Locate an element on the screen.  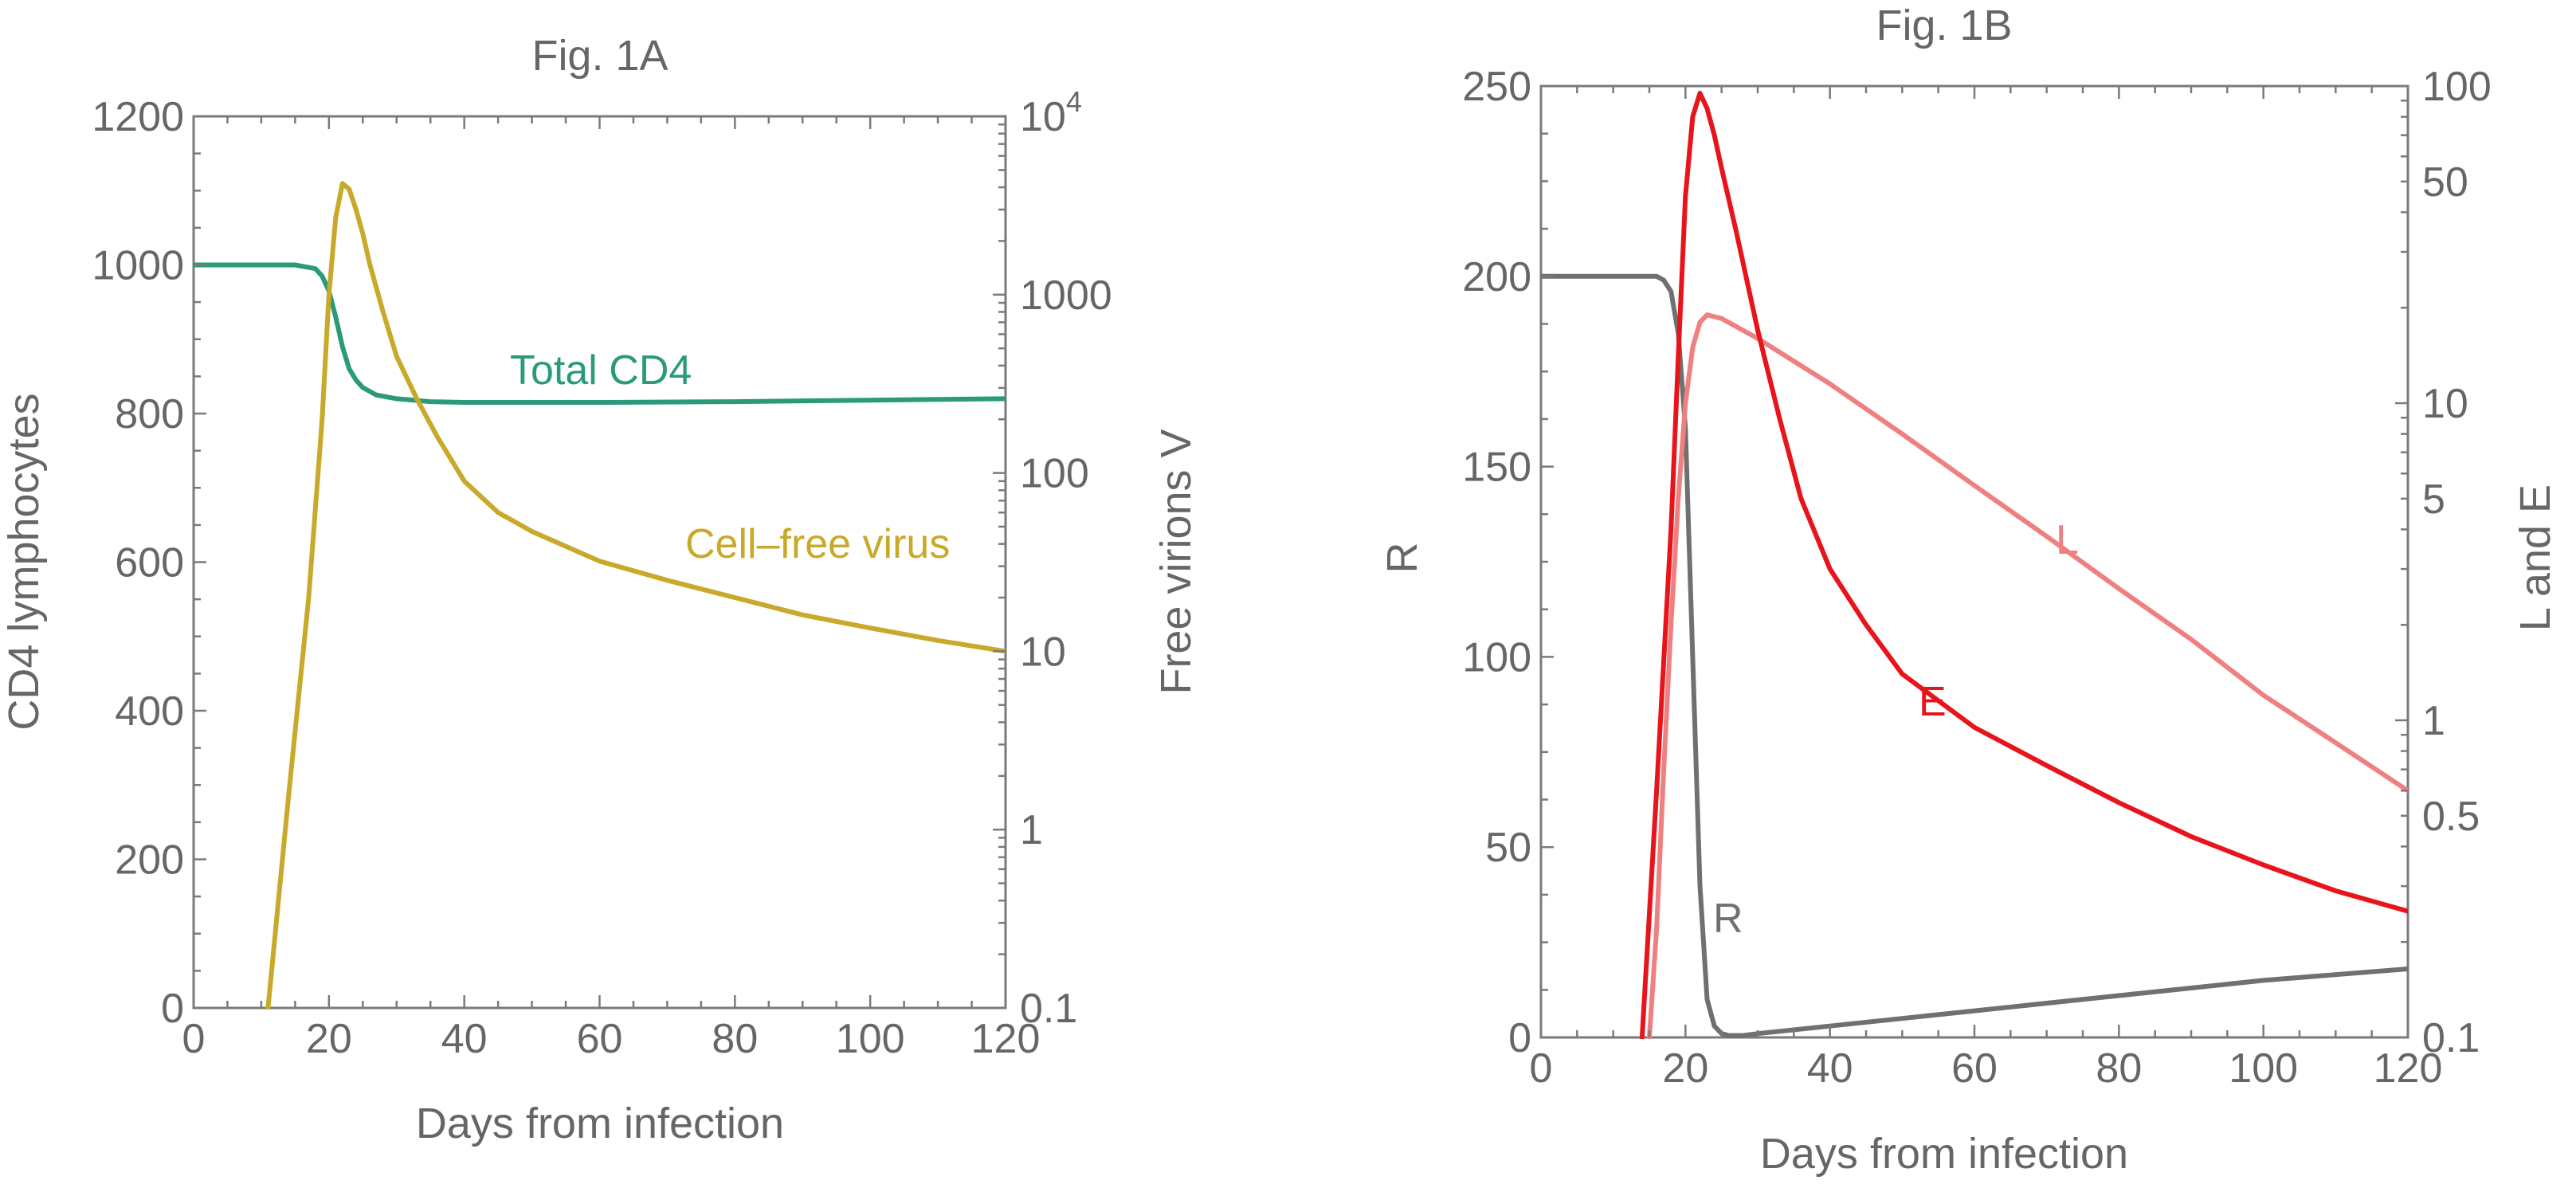
y-tick-label: 50 is located at coordinates (1508, 848).